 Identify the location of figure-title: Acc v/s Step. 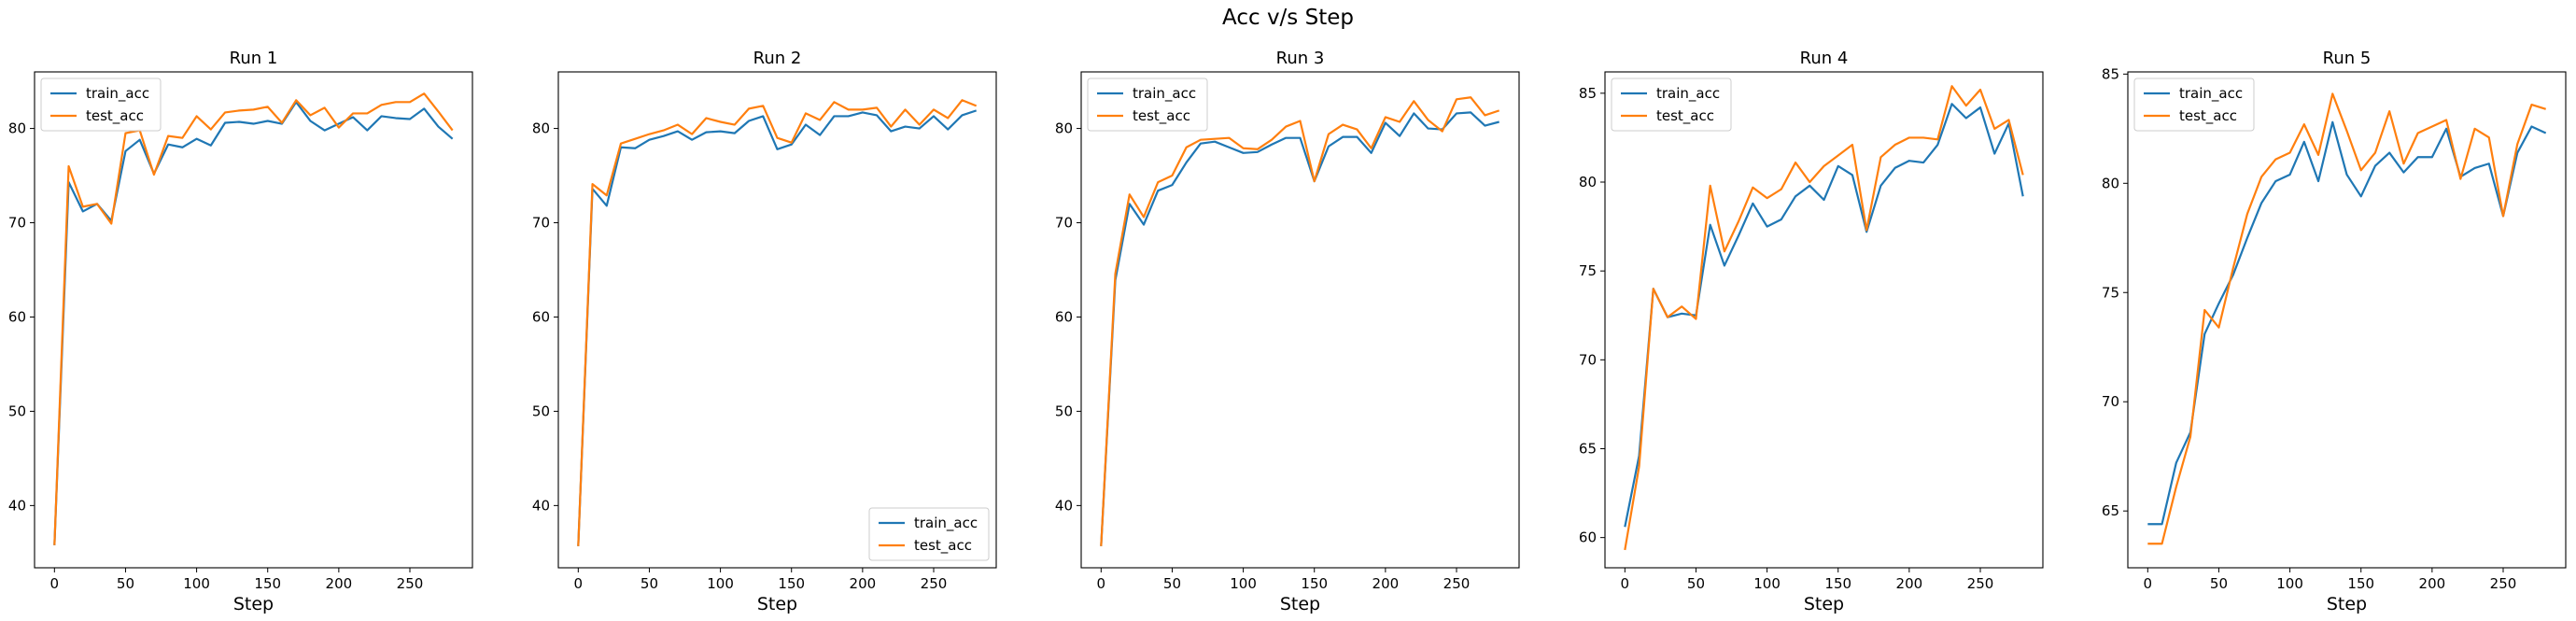
(1288, 18).